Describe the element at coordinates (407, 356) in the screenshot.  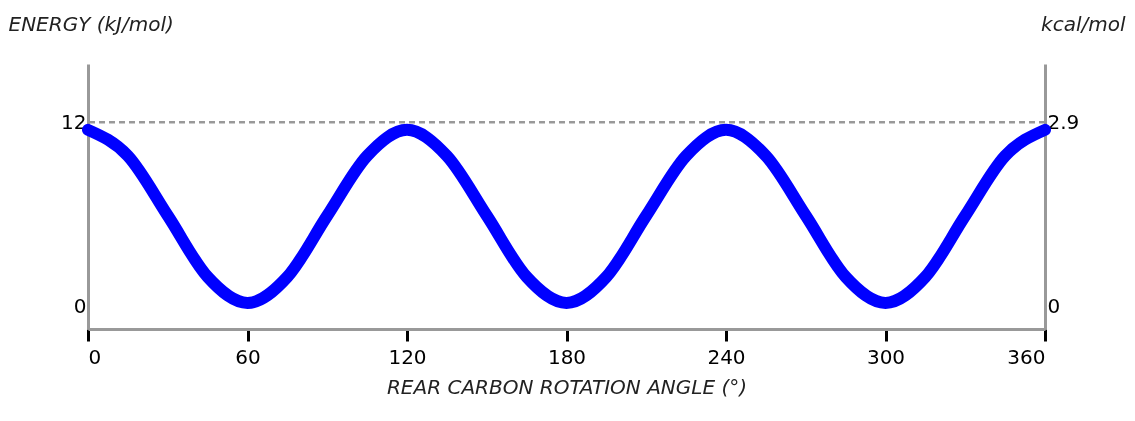
I see `x-tick-label: 120` at that location.